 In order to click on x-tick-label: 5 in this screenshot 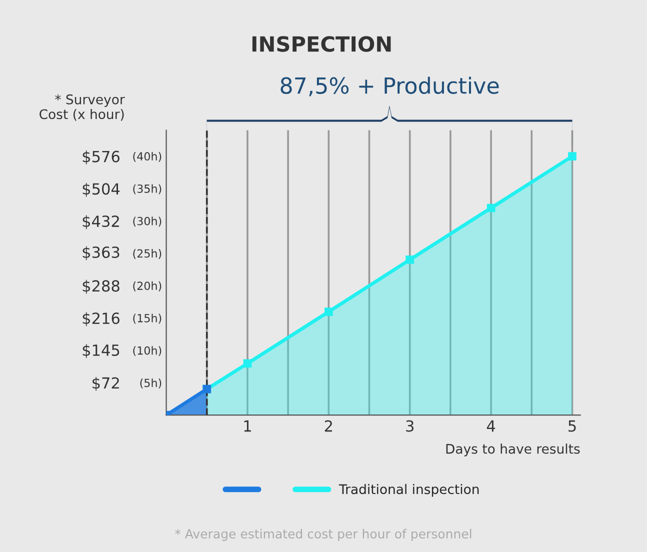, I will do `click(572, 426)`.